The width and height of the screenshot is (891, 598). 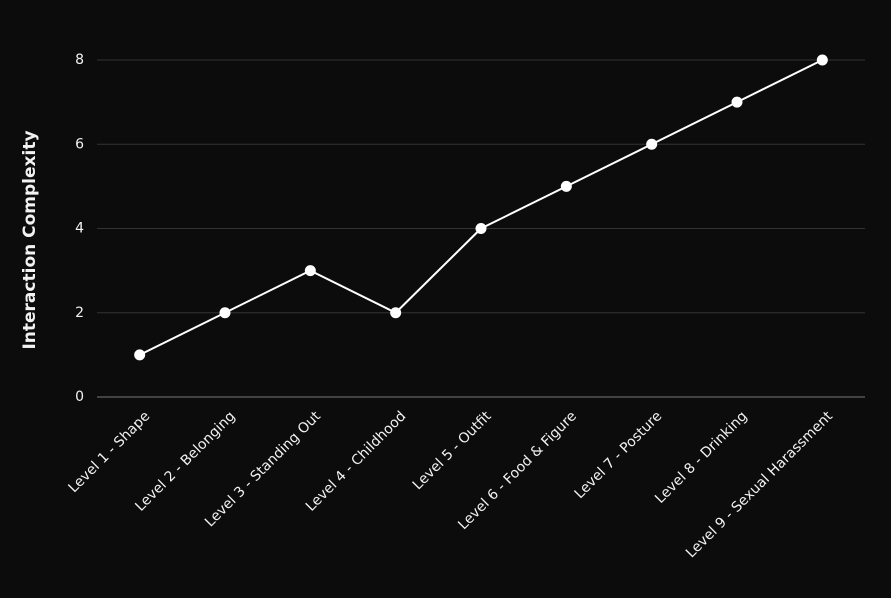 I want to click on y-tick-label: 2, so click(x=79, y=313).